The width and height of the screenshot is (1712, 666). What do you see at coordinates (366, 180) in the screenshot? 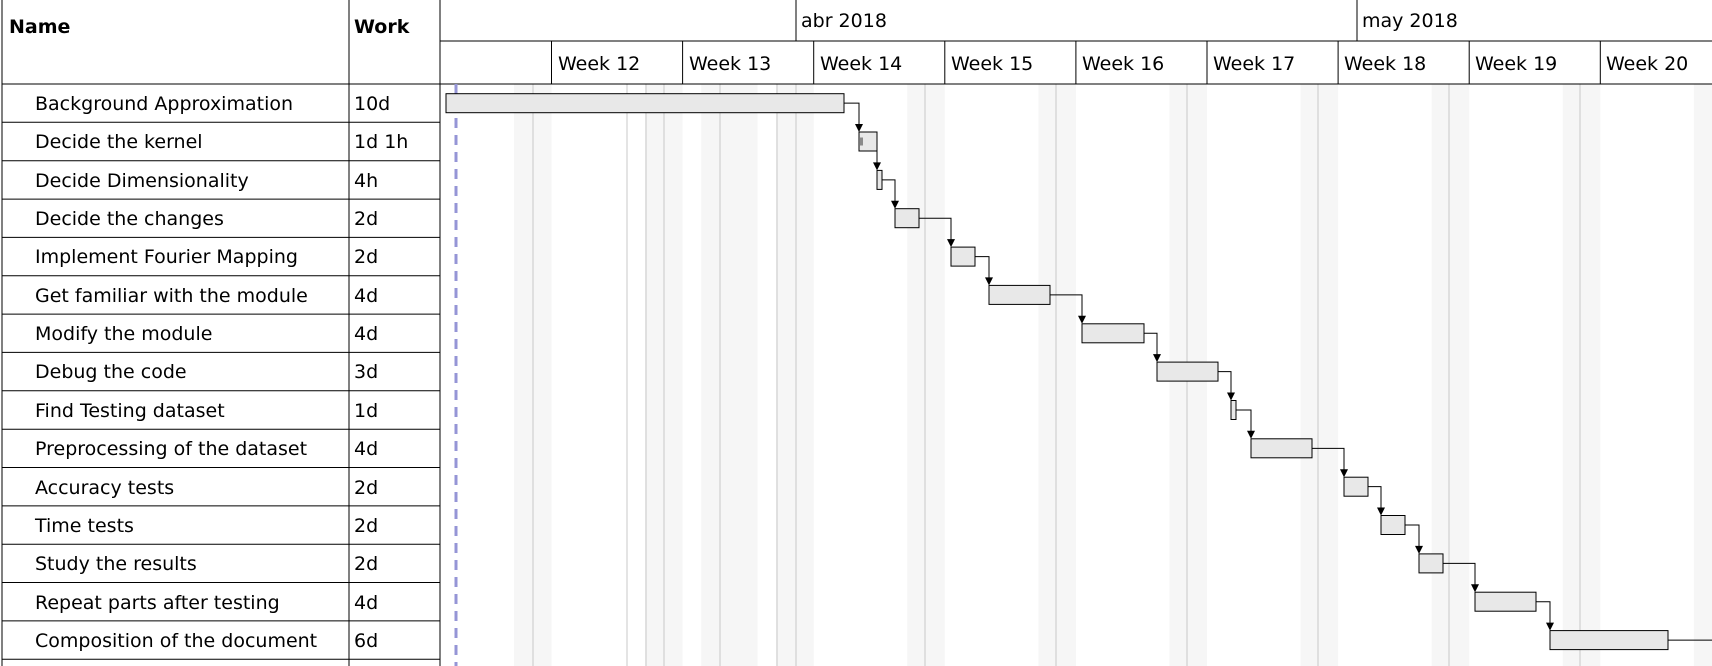
I see `task-work: 4h` at bounding box center [366, 180].